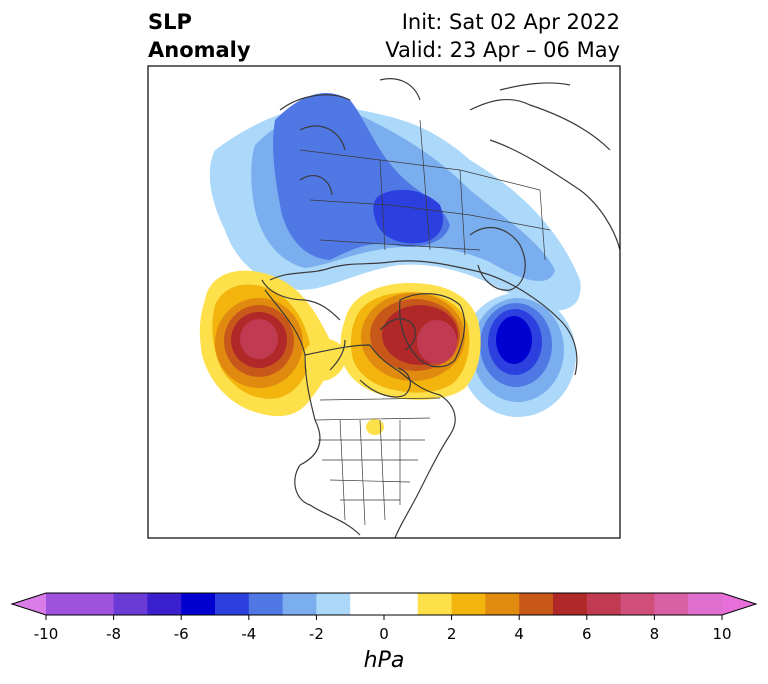 The height and width of the screenshot is (684, 768). What do you see at coordinates (316, 634) in the screenshot?
I see `colorbar-tick-label: -2` at bounding box center [316, 634].